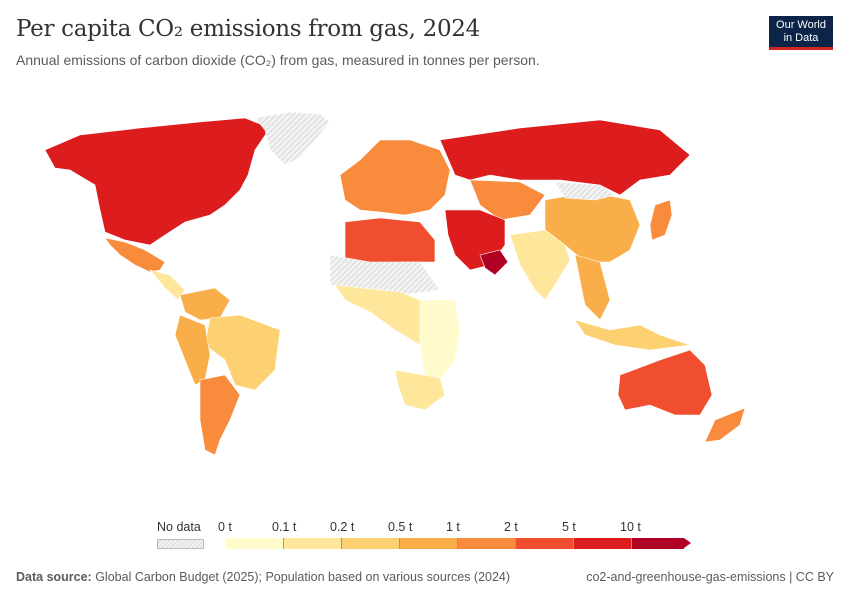  I want to click on map-region-central-america, so click(167, 285).